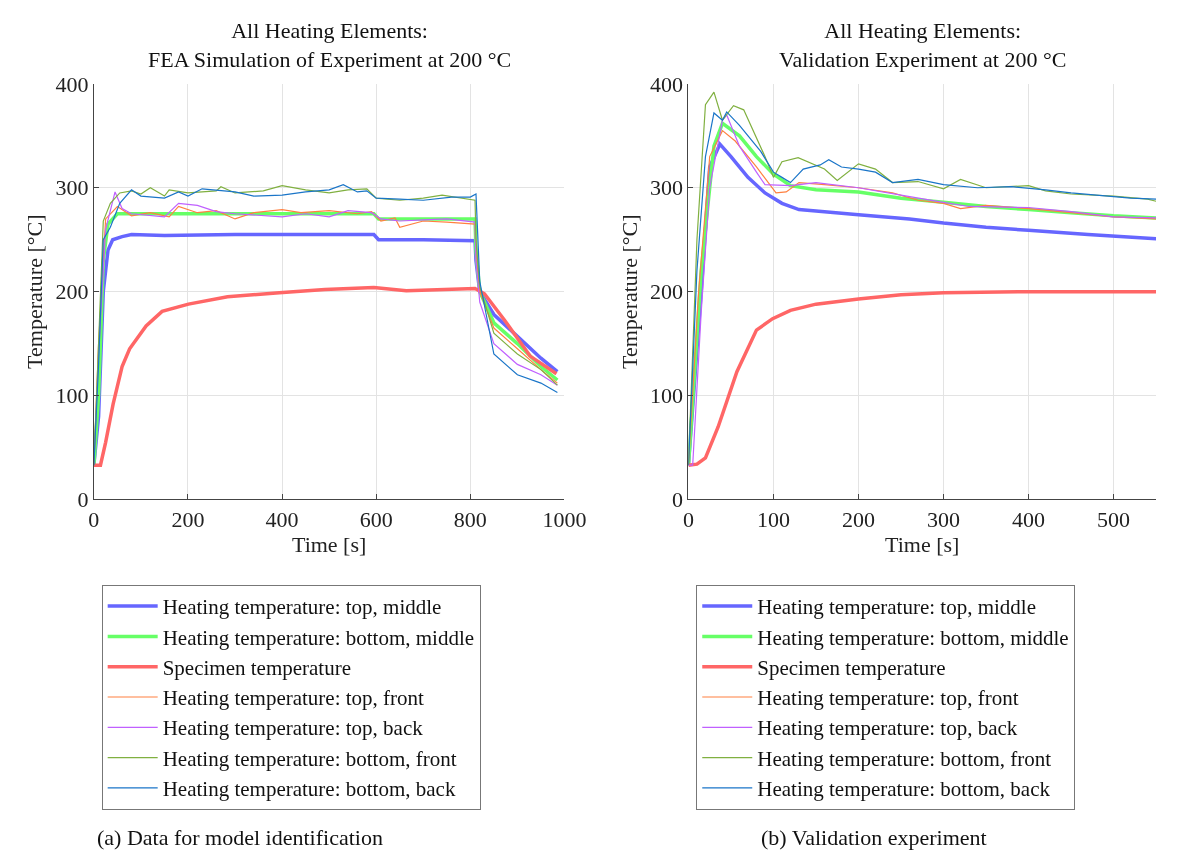 The height and width of the screenshot is (864, 1182). Describe the element at coordinates (874, 837) in the screenshot. I see `text: (b) Validation experiment` at that location.